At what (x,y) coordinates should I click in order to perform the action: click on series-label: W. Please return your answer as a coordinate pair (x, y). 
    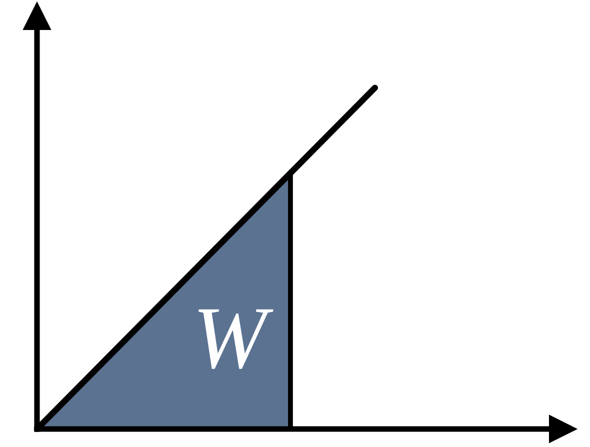
    Looking at the image, I should click on (236, 339).